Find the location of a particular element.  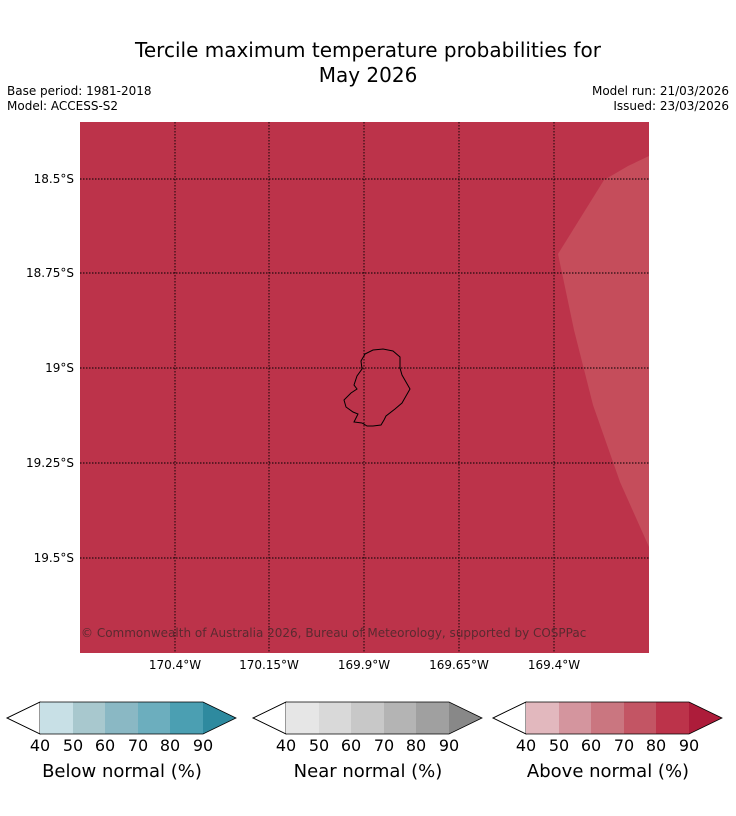

colorbar-near-ticks: 40 50 60 70 80 90 is located at coordinates (367, 746).